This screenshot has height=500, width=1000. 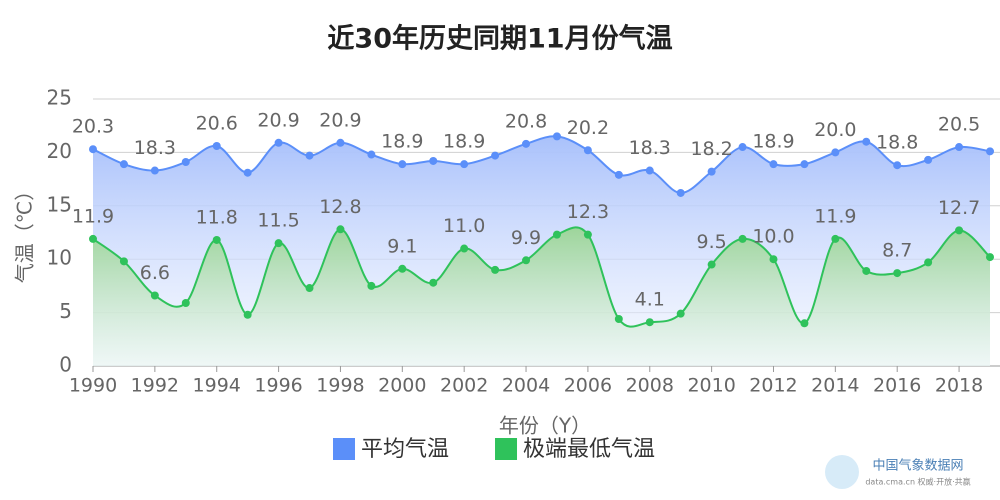 What do you see at coordinates (217, 123) in the screenshot?
I see `data-label: 20.6` at bounding box center [217, 123].